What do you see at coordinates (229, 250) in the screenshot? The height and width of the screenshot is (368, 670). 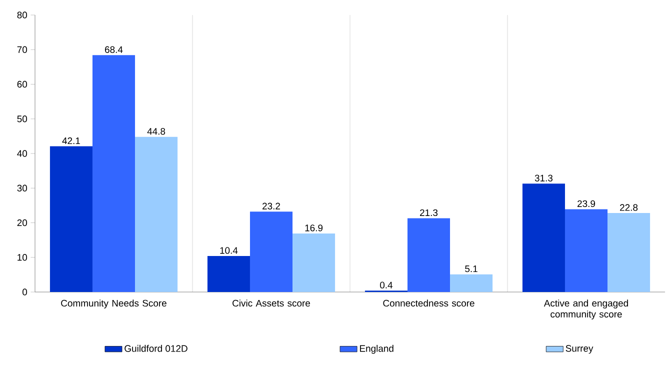 I see `data-label: 10.4` at bounding box center [229, 250].